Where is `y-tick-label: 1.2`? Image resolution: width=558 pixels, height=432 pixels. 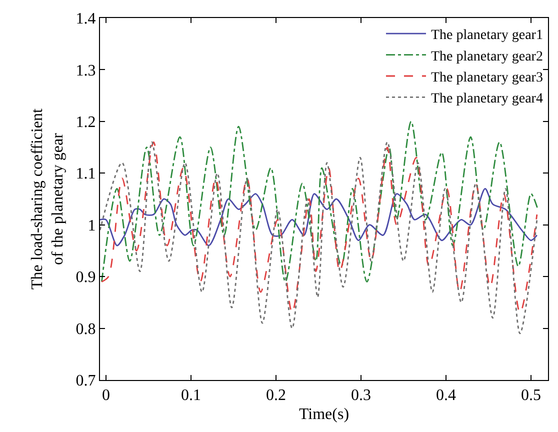 y-tick-label: 1.2 is located at coordinates (86, 123).